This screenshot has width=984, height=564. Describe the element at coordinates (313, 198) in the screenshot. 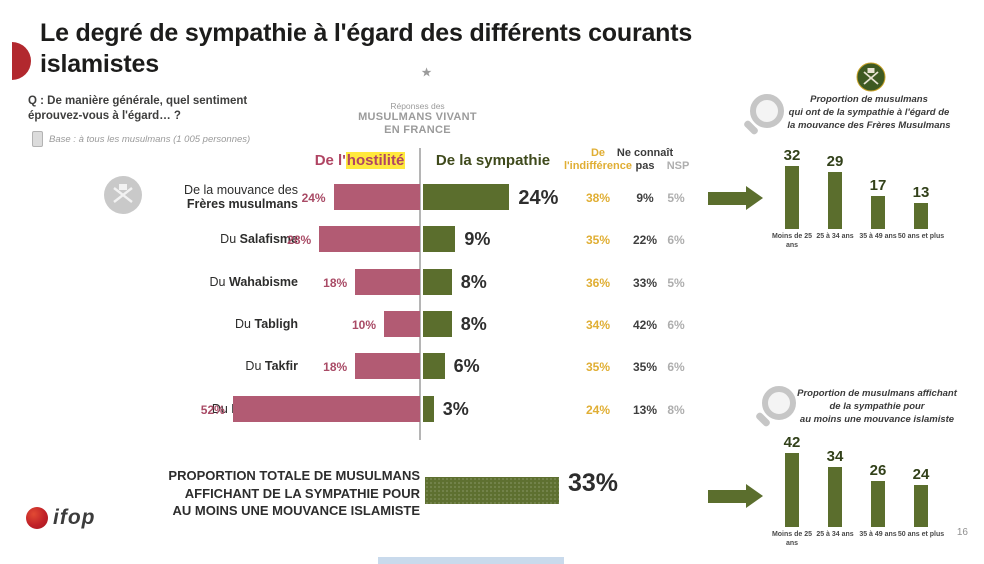

I see `hostility-value: 24%` at that location.